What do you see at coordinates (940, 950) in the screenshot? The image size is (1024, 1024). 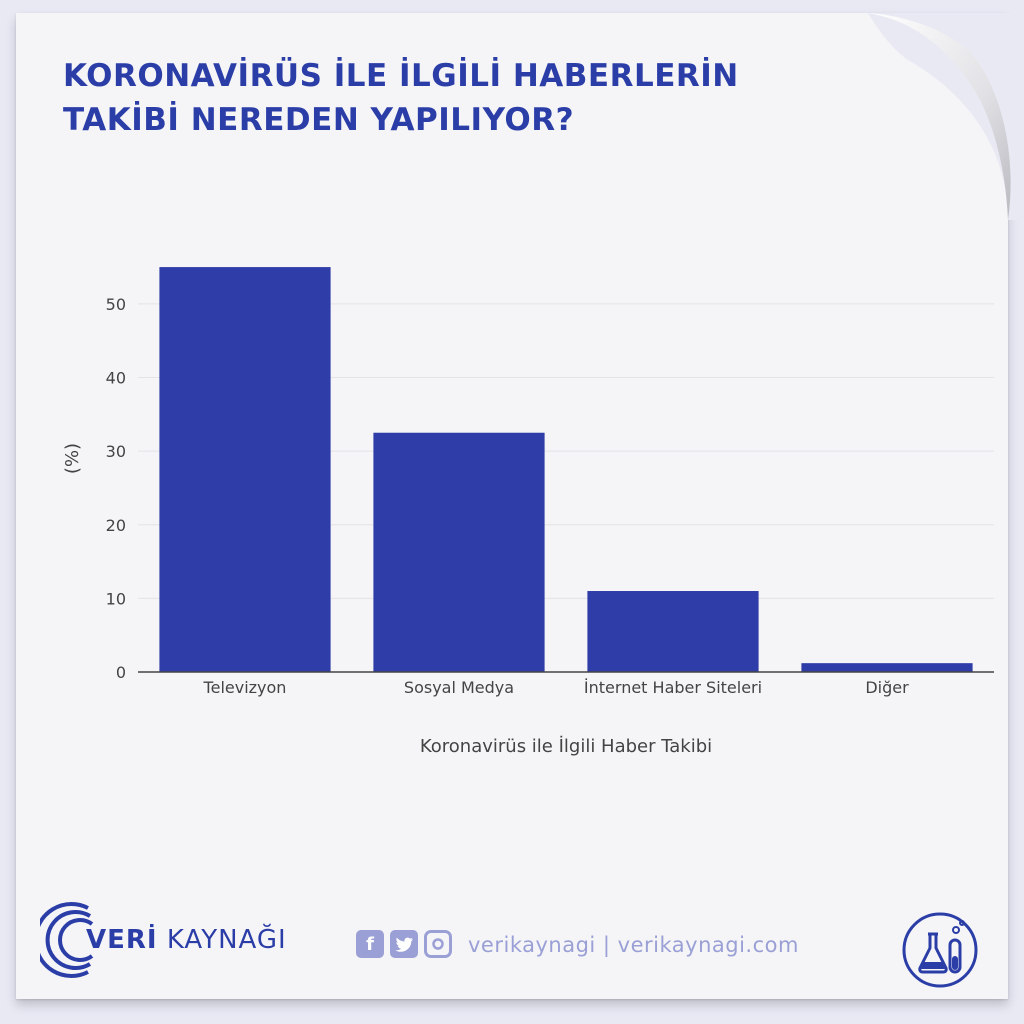 I see `lab-flask-icon` at bounding box center [940, 950].